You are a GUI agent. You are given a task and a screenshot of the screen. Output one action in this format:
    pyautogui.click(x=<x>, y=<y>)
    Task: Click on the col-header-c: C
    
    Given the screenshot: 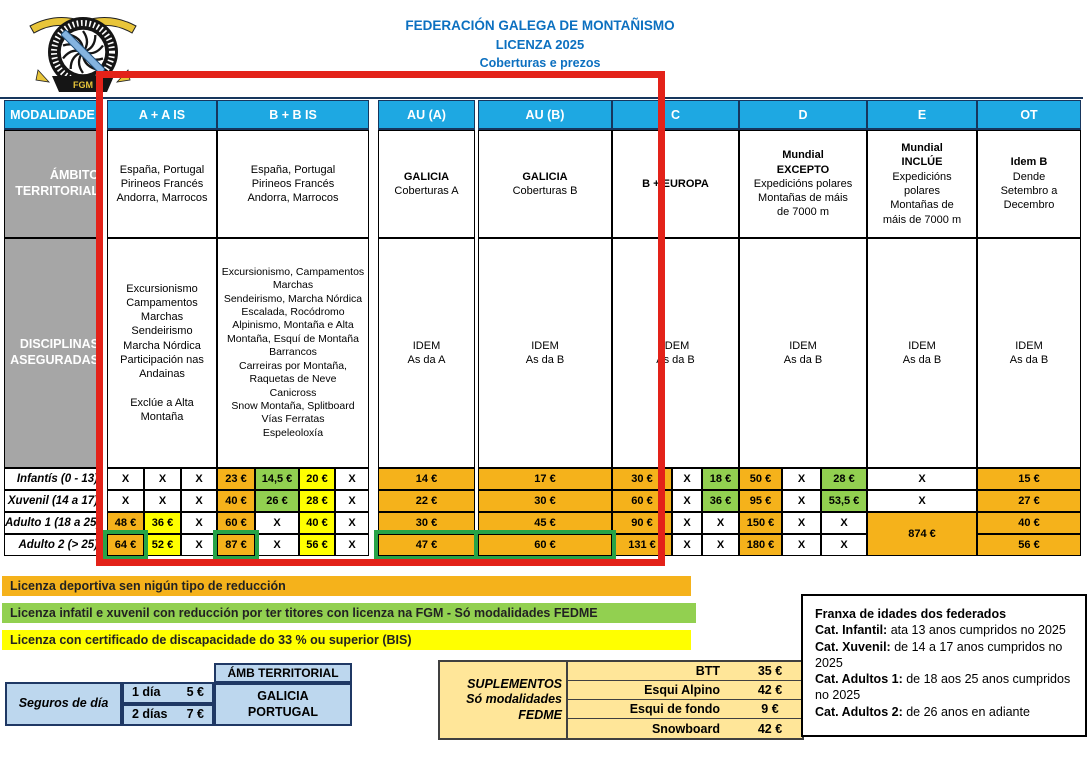 What is the action you would take?
    pyautogui.click(x=675, y=115)
    